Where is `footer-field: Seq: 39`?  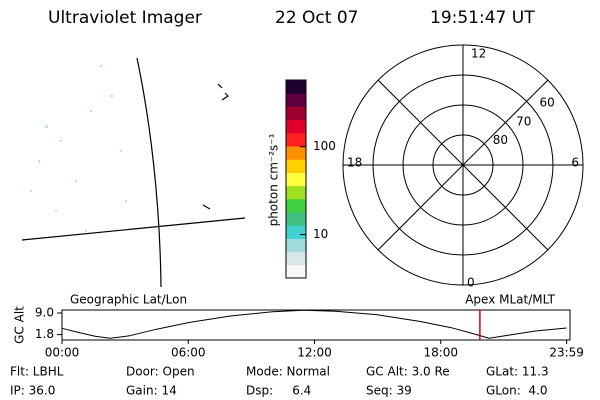 footer-field: Seq: 39 is located at coordinates (389, 391).